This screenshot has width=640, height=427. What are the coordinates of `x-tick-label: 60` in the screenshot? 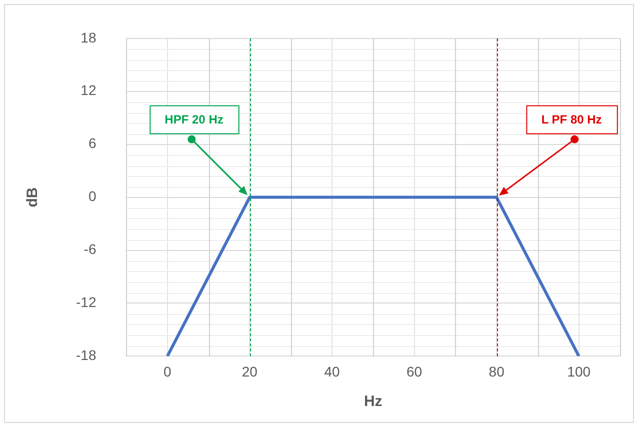 It's located at (414, 371).